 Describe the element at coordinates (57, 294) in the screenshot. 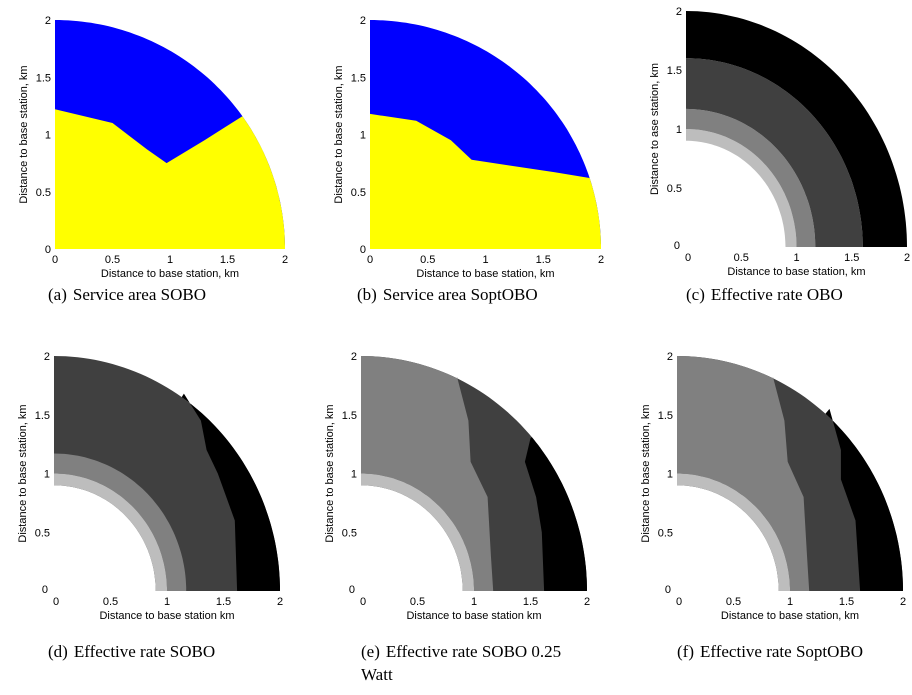

I see `caption-number: (a)` at that location.